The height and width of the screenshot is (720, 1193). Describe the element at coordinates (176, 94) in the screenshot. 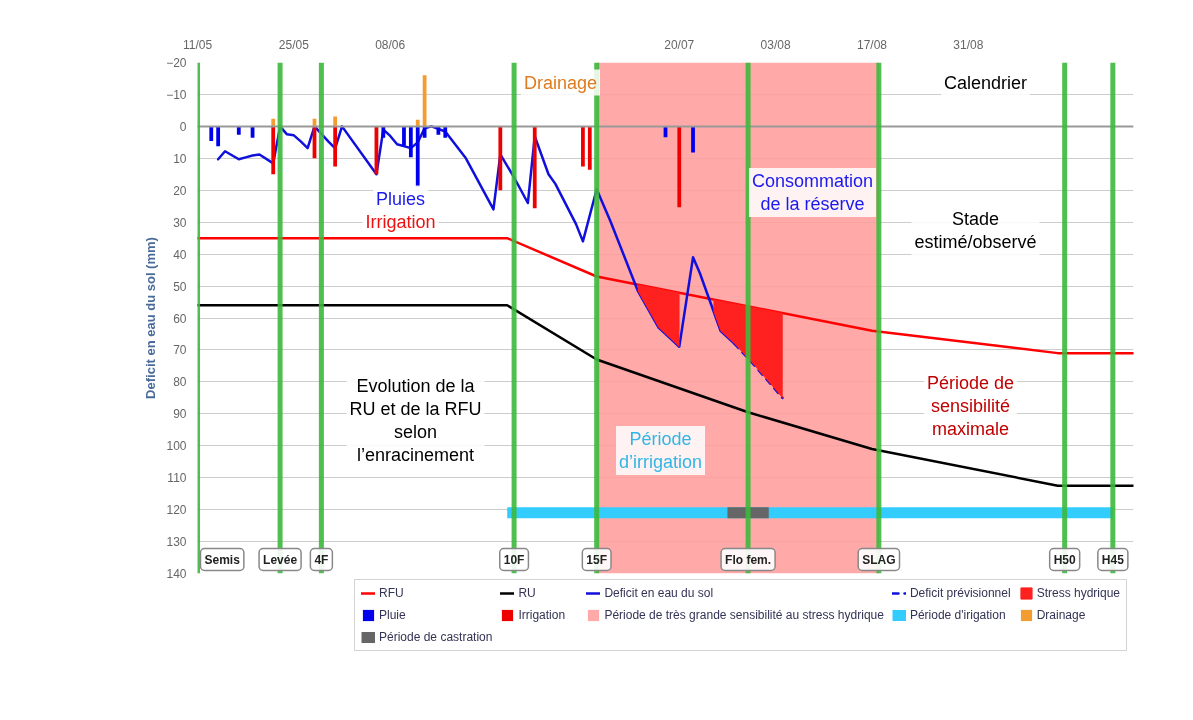

I see `y-tick-label: −10` at that location.